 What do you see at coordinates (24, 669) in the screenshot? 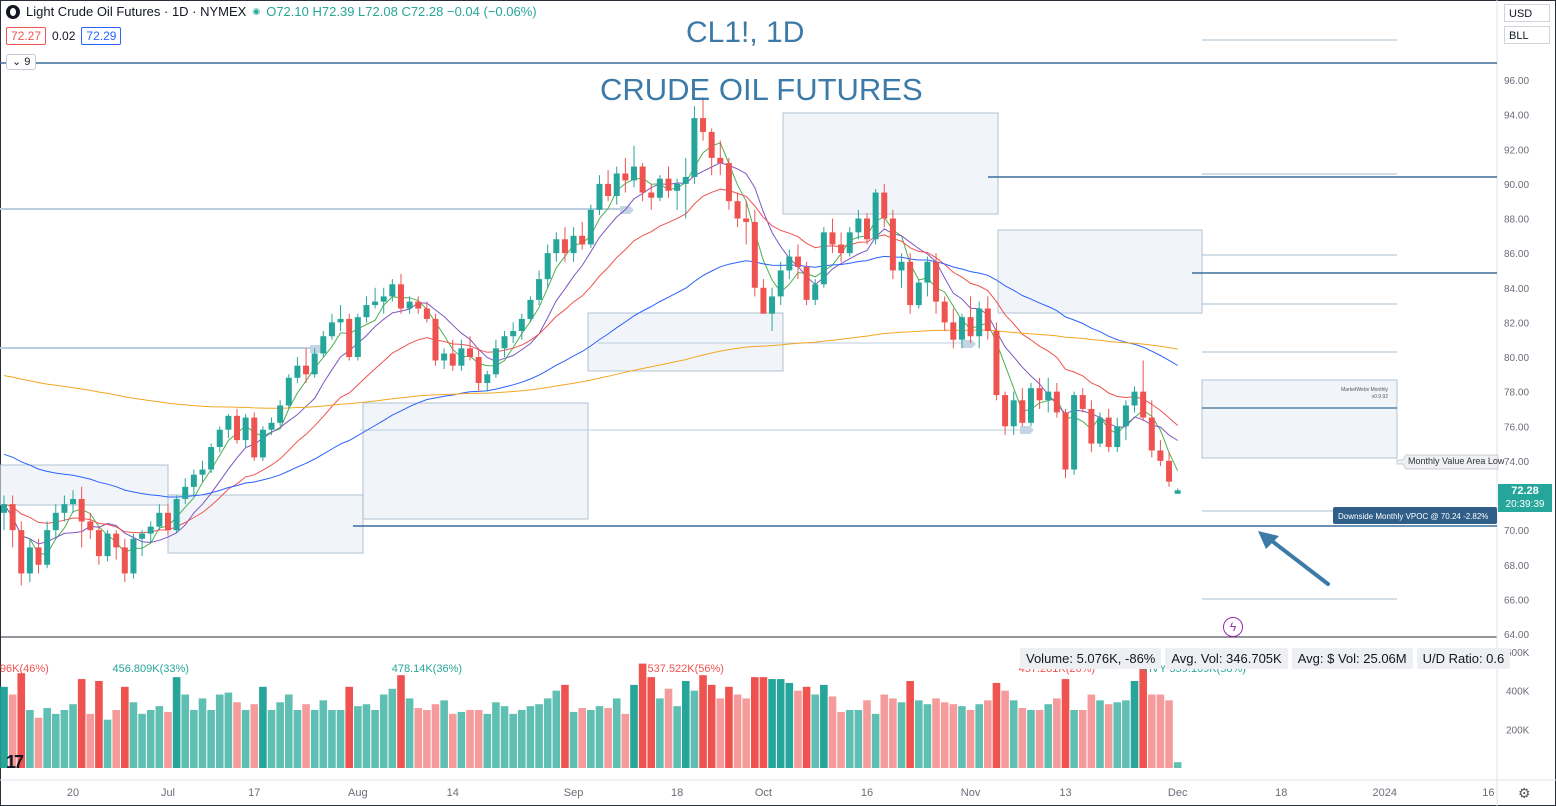
I see `volume-percent-label: 896K(46%)` at bounding box center [24, 669].